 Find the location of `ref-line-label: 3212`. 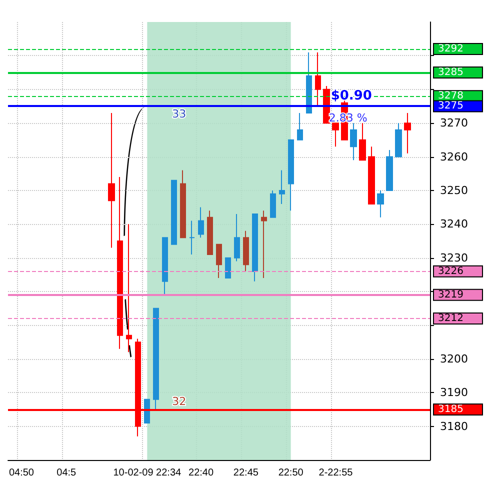

ref-line-label: 3212 is located at coordinates (451, 318).